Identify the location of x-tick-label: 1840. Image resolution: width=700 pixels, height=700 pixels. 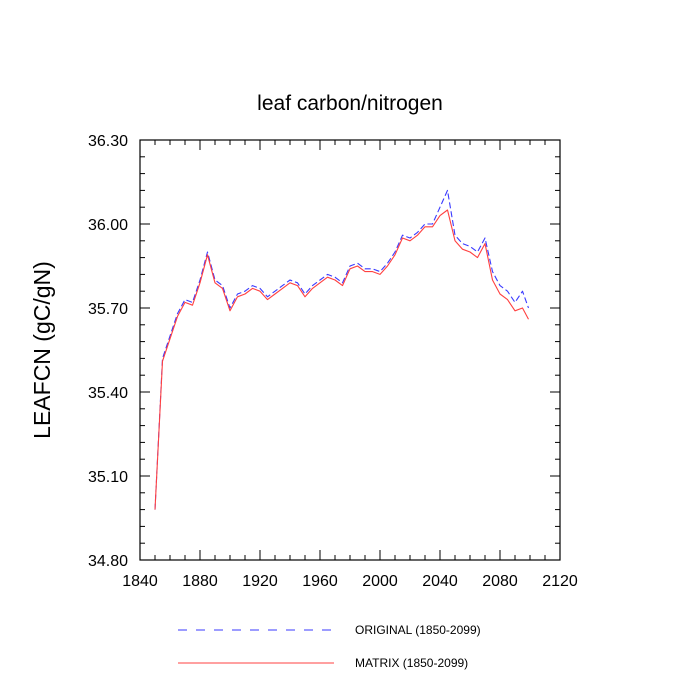
(140, 581).